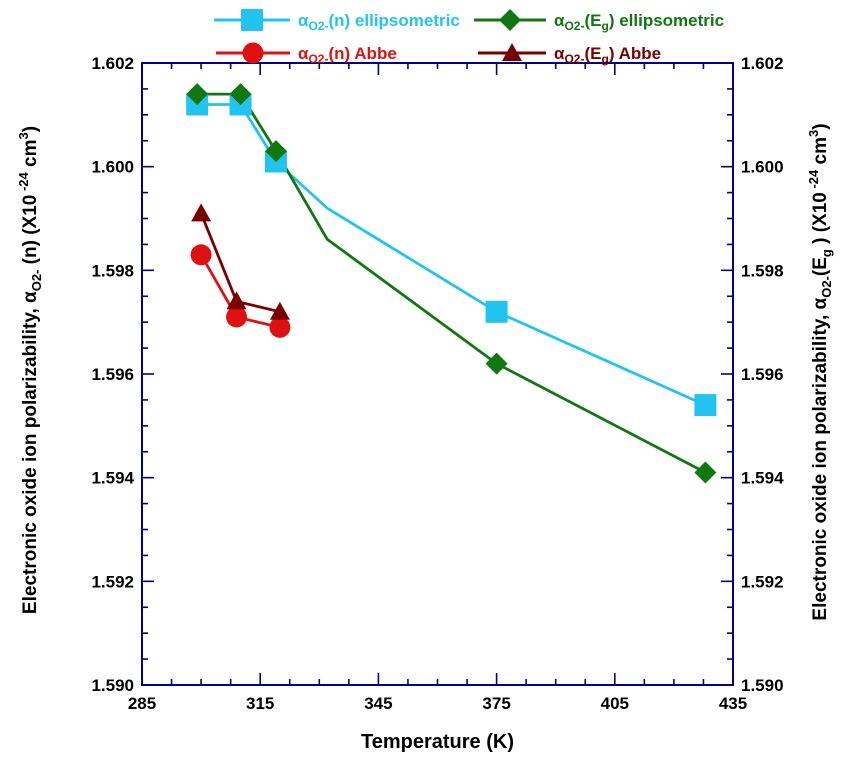 This screenshot has width=850, height=764. I want to click on ylabel-r-arg-sub: g, so click(826, 253).